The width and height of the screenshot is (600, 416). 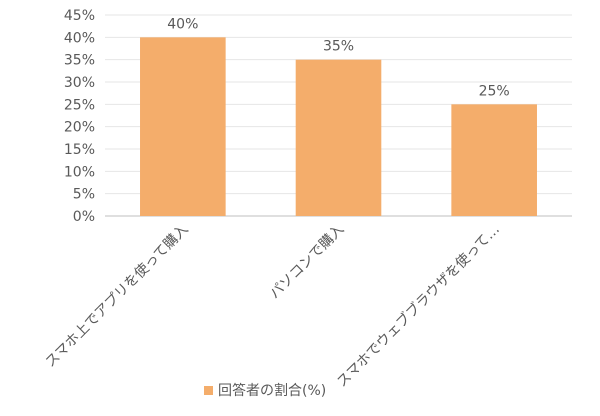 I want to click on legend: 回答者の割合(%), so click(x=265, y=390).